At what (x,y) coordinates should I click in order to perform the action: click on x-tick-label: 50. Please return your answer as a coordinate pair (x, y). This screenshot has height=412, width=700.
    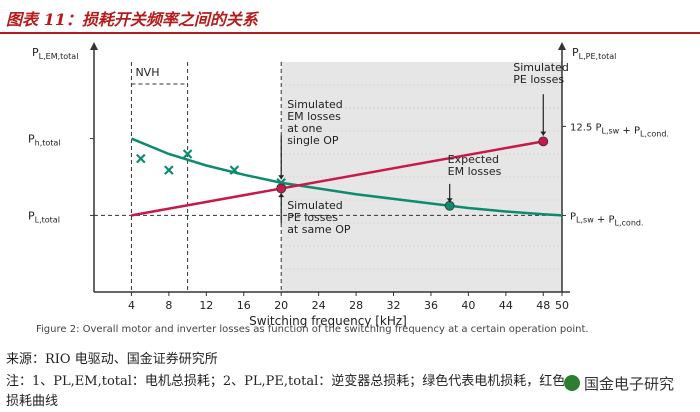
    Looking at the image, I should click on (562, 305).